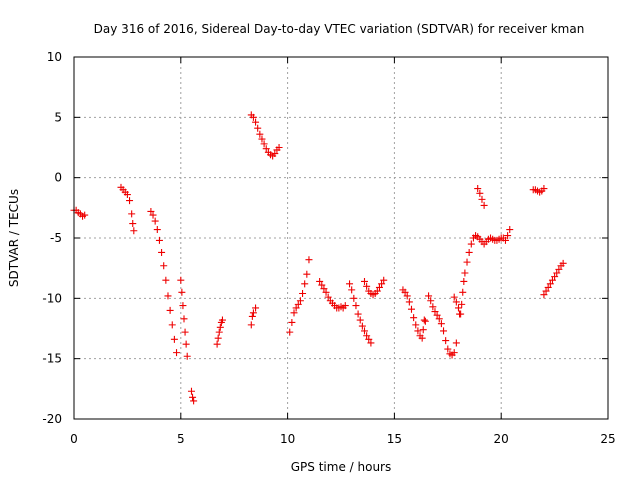  What do you see at coordinates (394, 439) in the screenshot?
I see `x-tick-label: 15` at bounding box center [394, 439].